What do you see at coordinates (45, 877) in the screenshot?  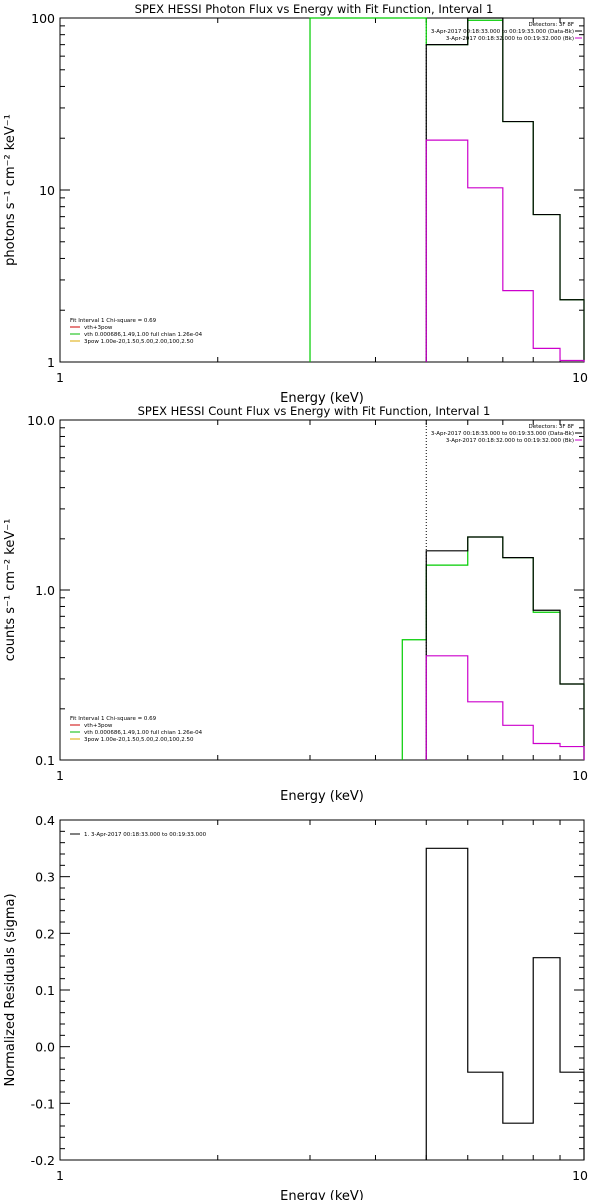 I see `y-tick-label: 0.3` at bounding box center [45, 877].